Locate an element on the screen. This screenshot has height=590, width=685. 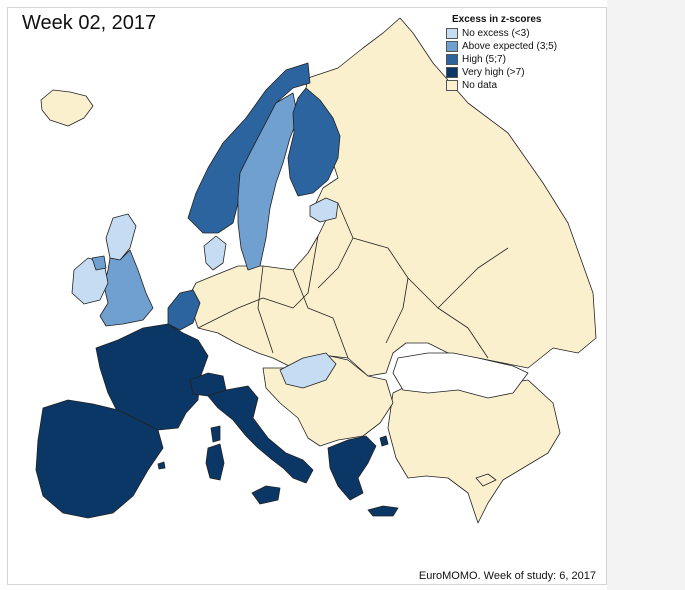
region-greek-islands is located at coordinates (384, 441).